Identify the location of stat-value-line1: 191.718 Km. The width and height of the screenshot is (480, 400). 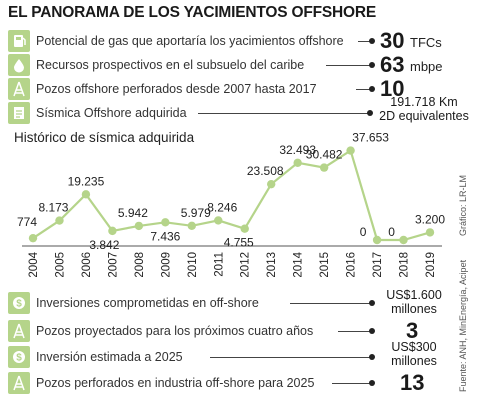
(424, 102).